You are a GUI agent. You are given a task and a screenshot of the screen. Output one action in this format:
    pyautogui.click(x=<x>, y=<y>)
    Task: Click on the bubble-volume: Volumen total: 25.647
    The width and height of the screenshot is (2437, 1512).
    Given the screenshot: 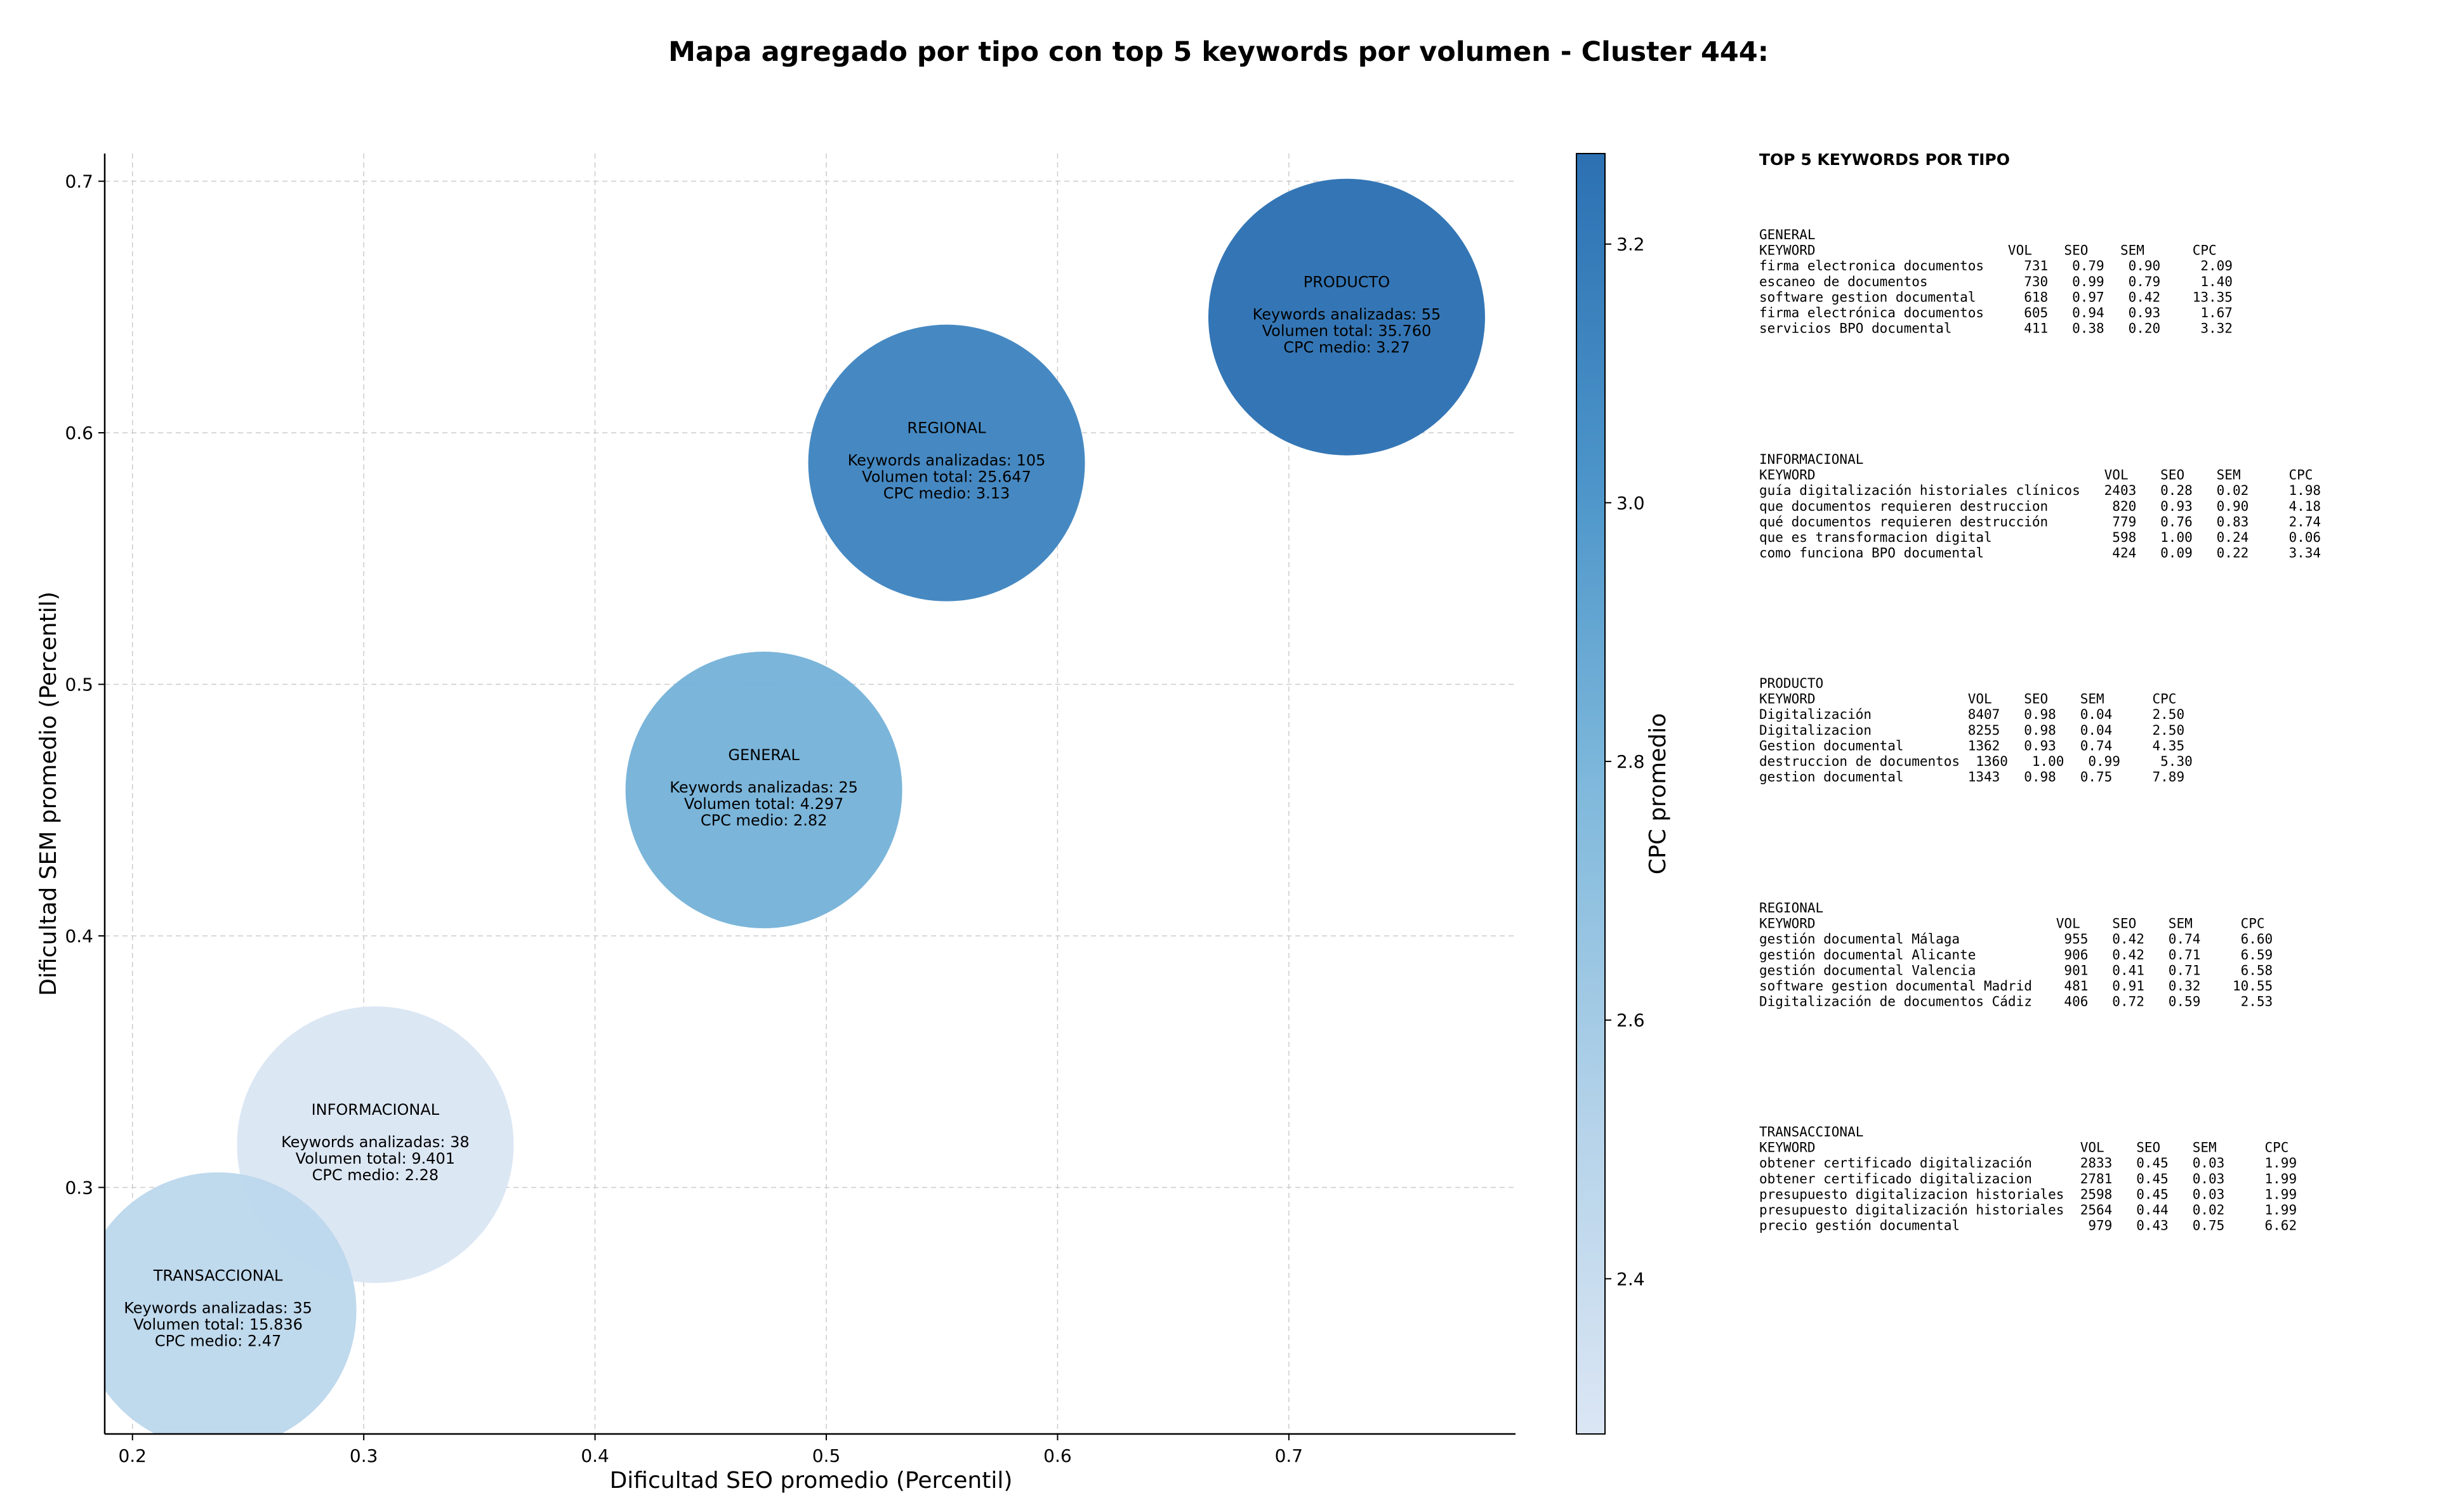 What is the action you would take?
    pyautogui.click(x=946, y=477)
    